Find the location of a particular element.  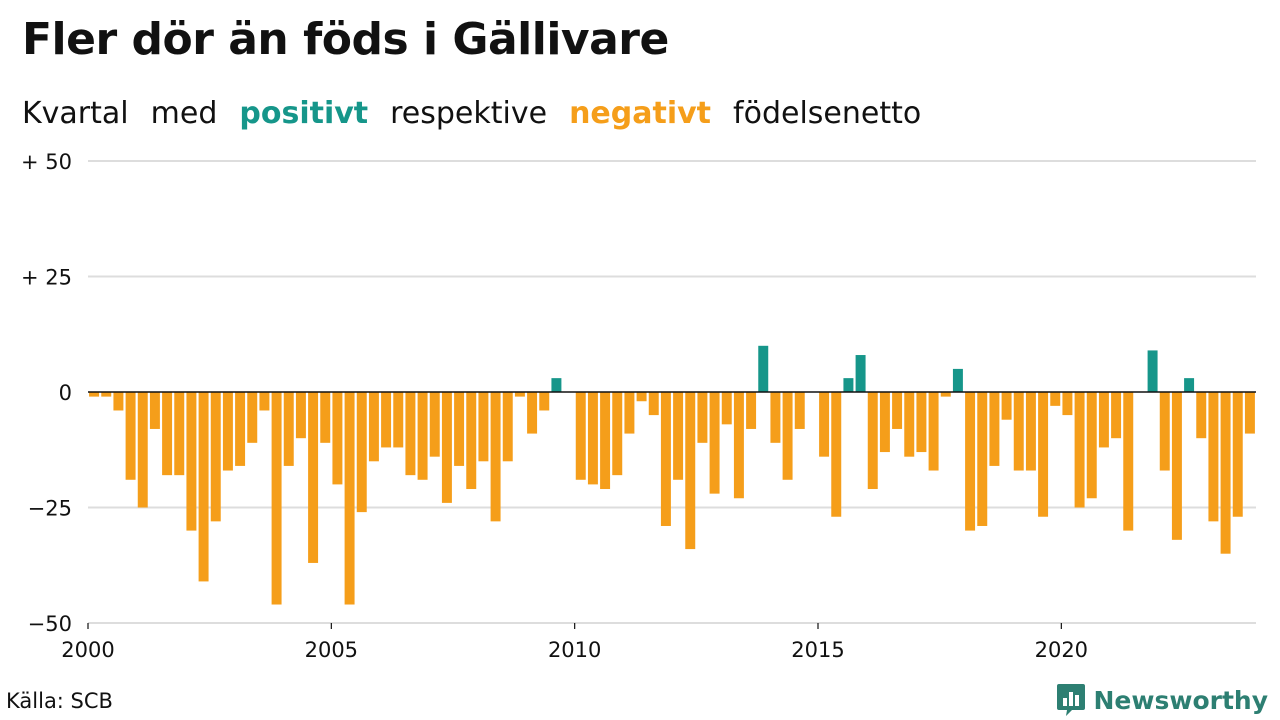

y-tick-label: + 25 is located at coordinates (46, 278).